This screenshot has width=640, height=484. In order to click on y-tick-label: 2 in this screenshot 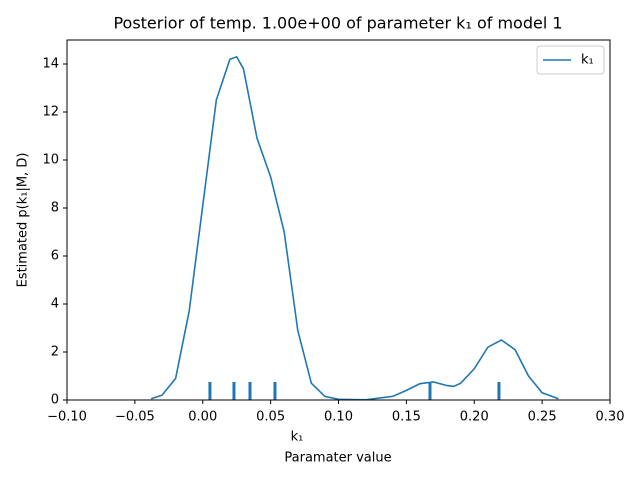, I will do `click(55, 352)`.